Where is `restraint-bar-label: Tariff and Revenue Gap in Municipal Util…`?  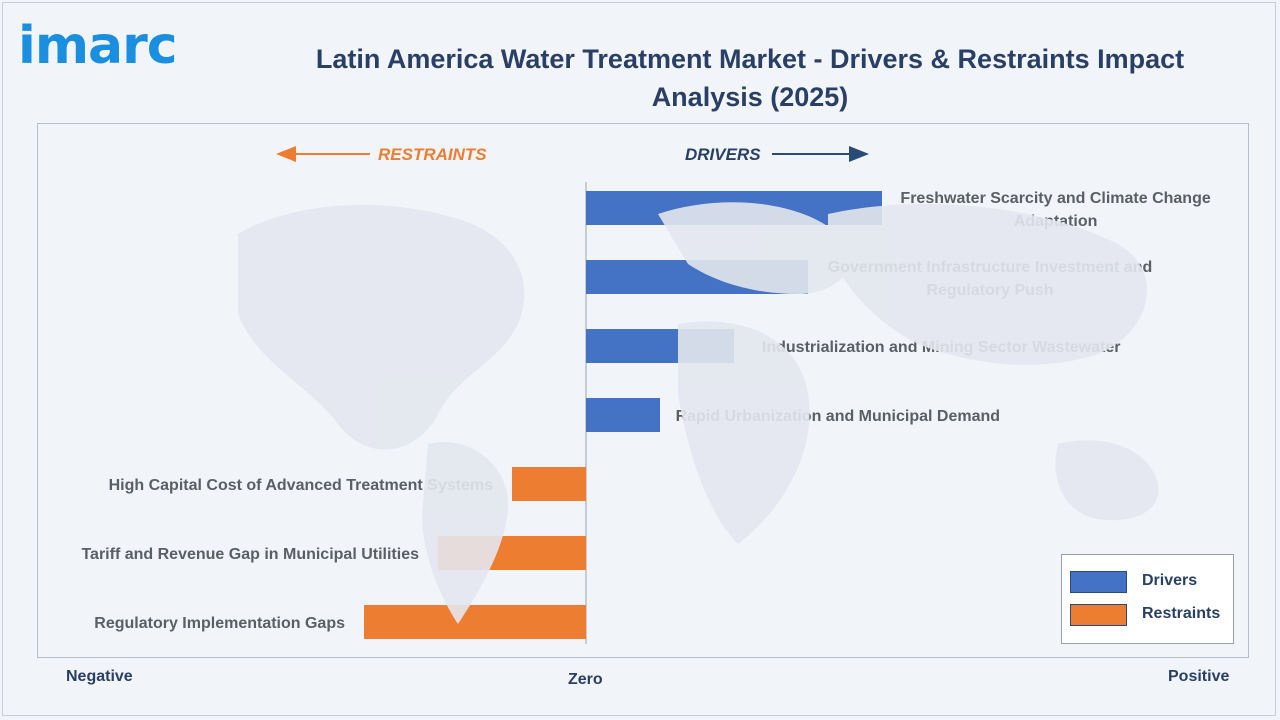
restraint-bar-label: Tariff and Revenue Gap in Municipal Util… is located at coordinates (250, 554).